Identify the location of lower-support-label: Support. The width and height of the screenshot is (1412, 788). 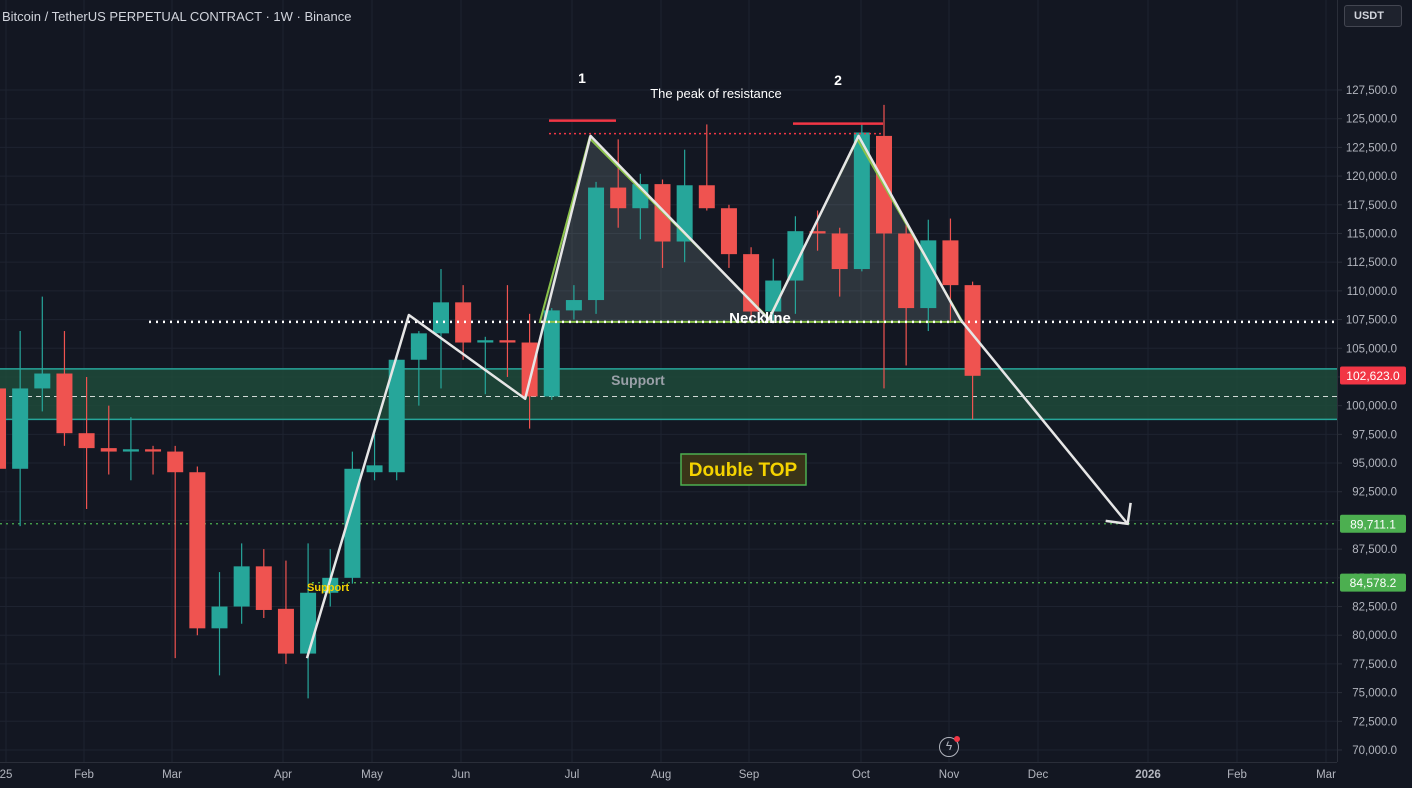
(328, 588).